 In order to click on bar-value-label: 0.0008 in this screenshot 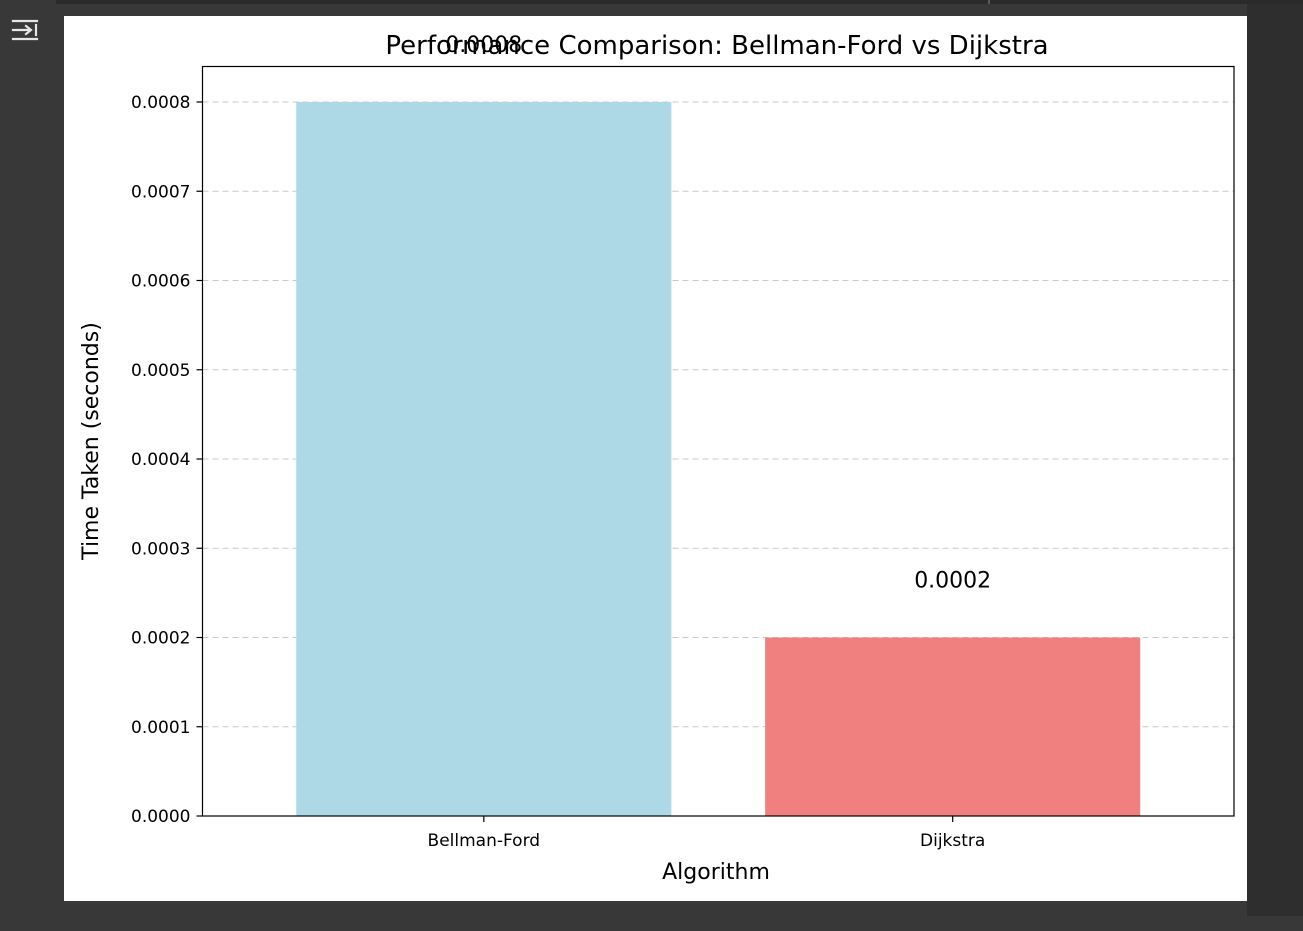, I will do `click(483, 45)`.